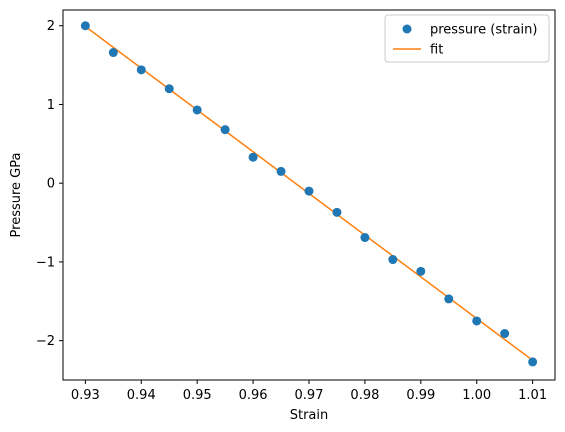 The height and width of the screenshot is (432, 565). Describe the element at coordinates (476, 395) in the screenshot. I see `x-tick-label: 1.00` at that location.